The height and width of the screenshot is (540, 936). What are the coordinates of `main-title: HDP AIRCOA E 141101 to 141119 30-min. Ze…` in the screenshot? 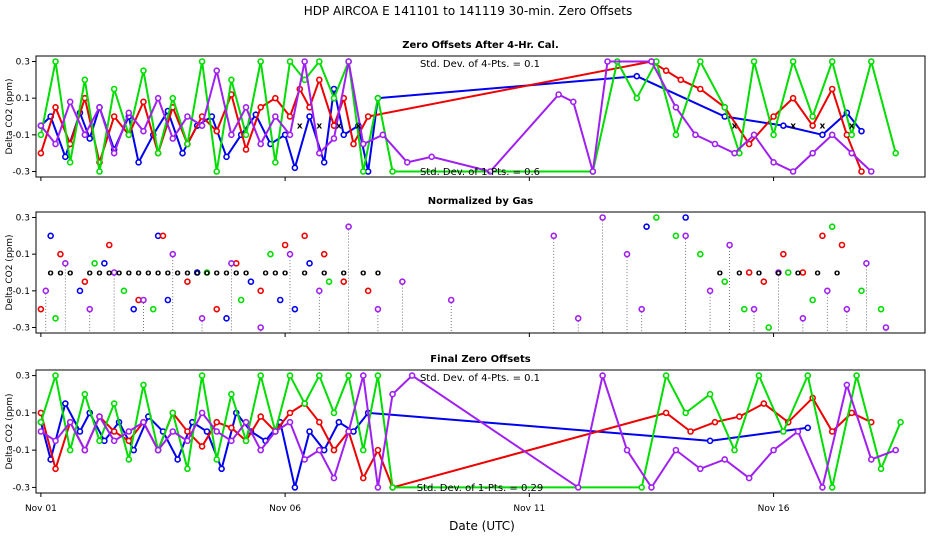 It's located at (468, 11).